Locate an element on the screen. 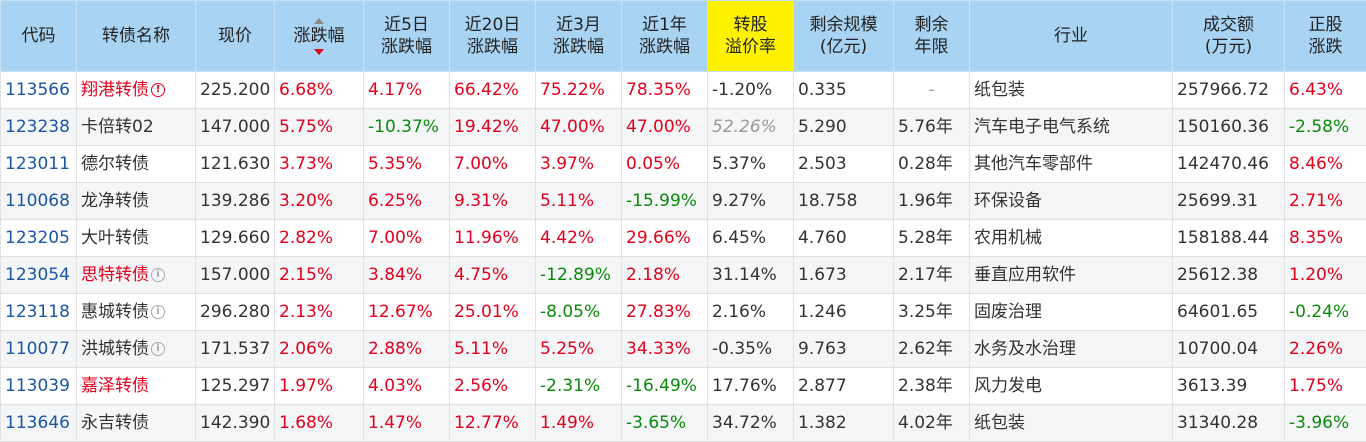  name-text: 惠城转债 is located at coordinates (115, 312).